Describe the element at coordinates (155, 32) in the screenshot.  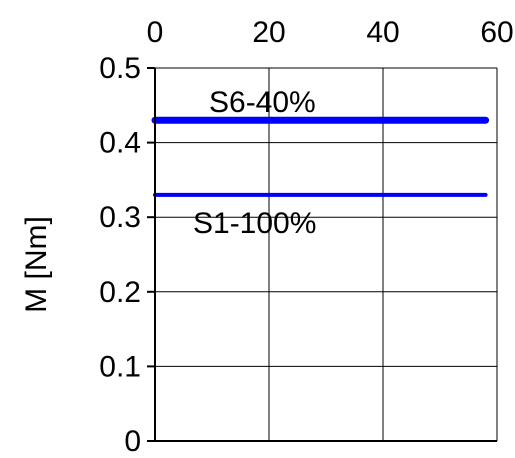
I see `x-tick-label-0: 0` at that location.